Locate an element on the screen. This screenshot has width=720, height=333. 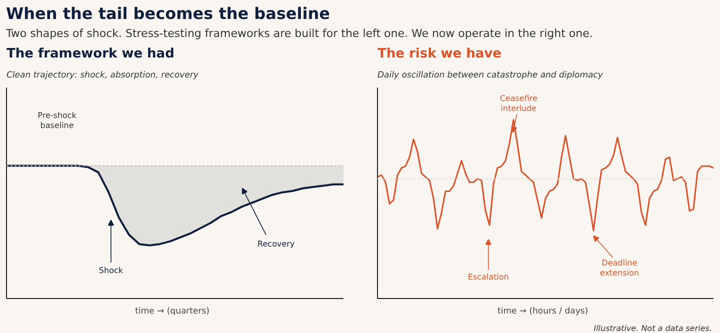
annotation: Shock is located at coordinates (111, 271).